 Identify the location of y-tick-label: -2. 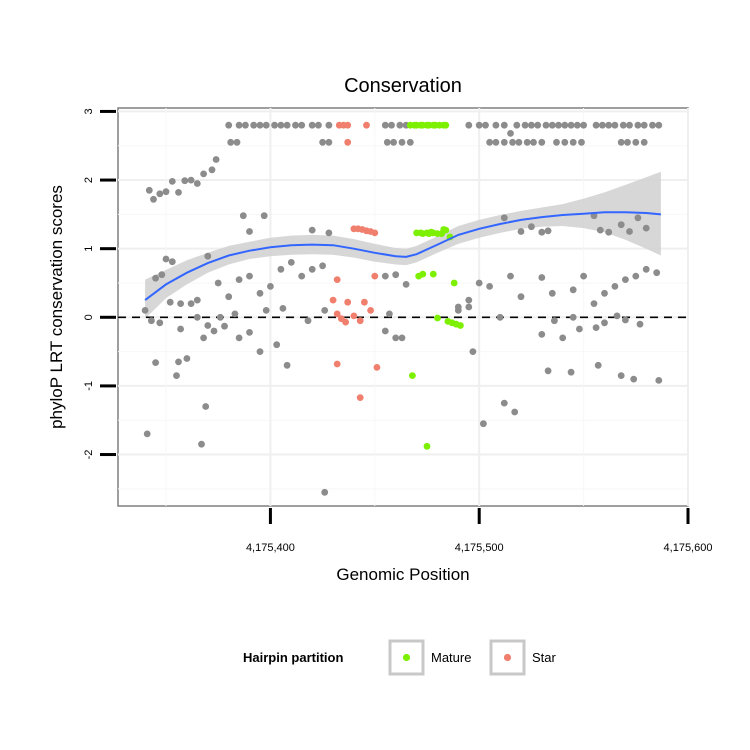
(89, 455).